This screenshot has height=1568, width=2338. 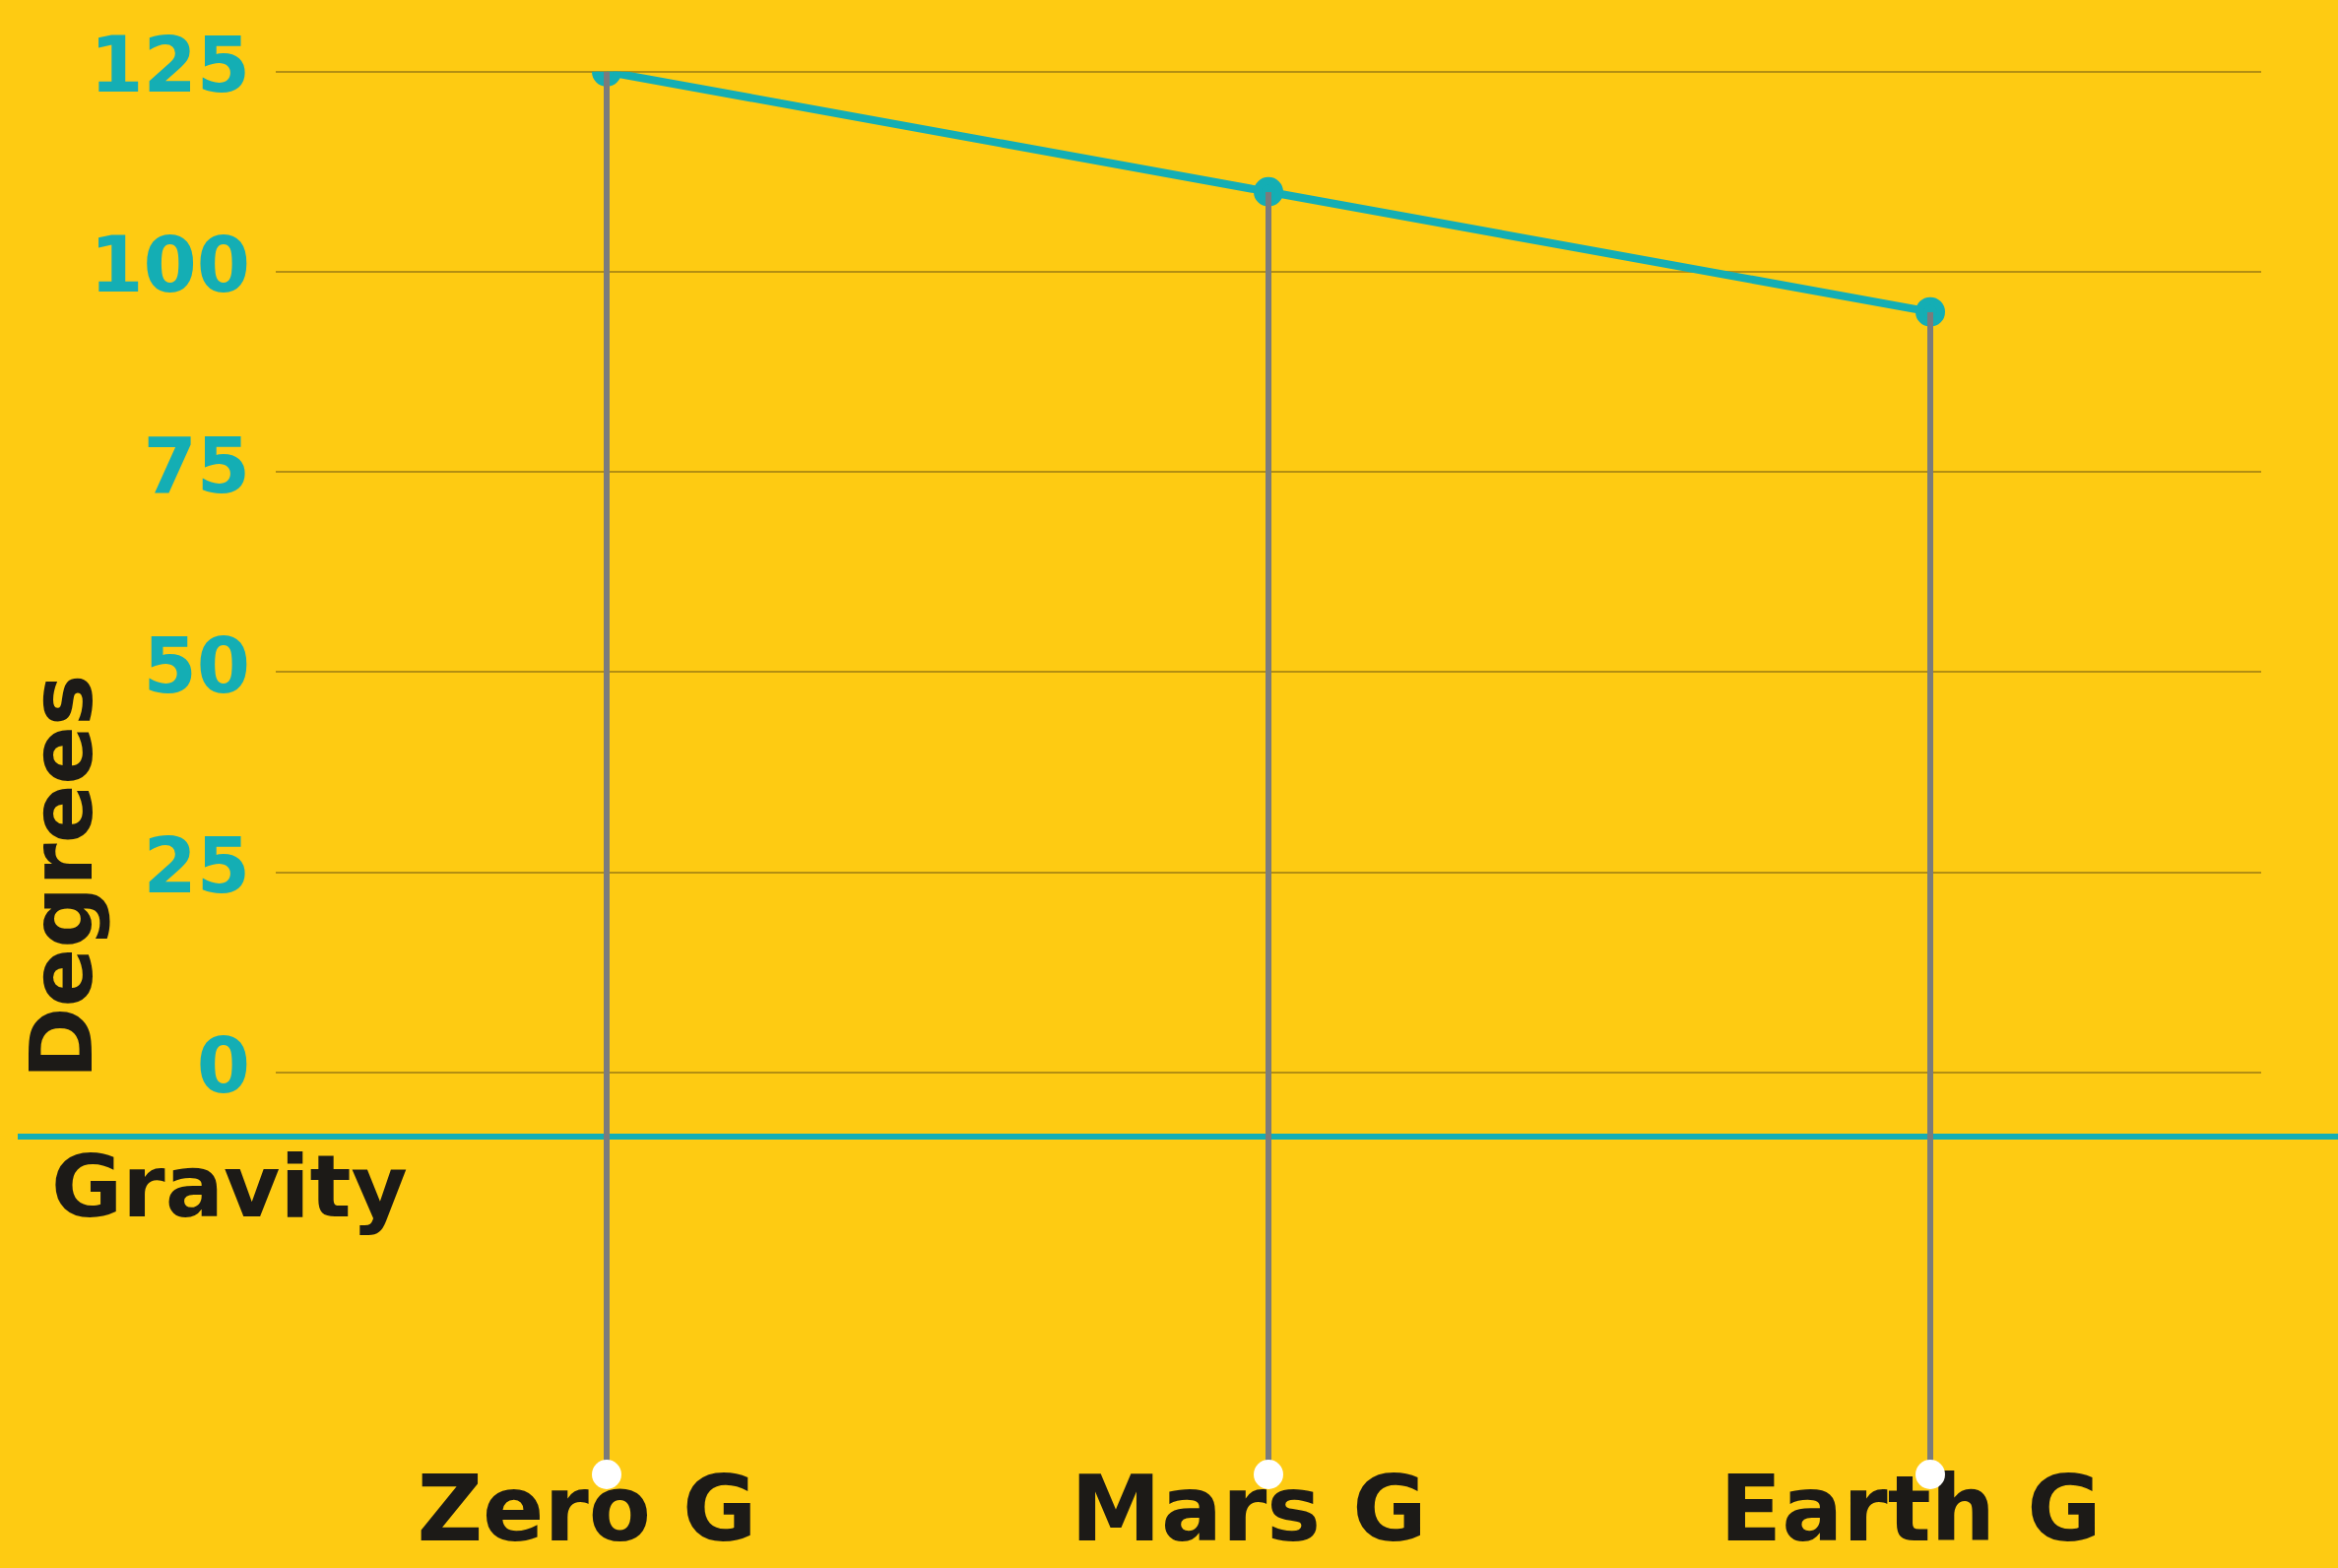 I want to click on x-tick-label: Zero G, so click(x=587, y=1509).